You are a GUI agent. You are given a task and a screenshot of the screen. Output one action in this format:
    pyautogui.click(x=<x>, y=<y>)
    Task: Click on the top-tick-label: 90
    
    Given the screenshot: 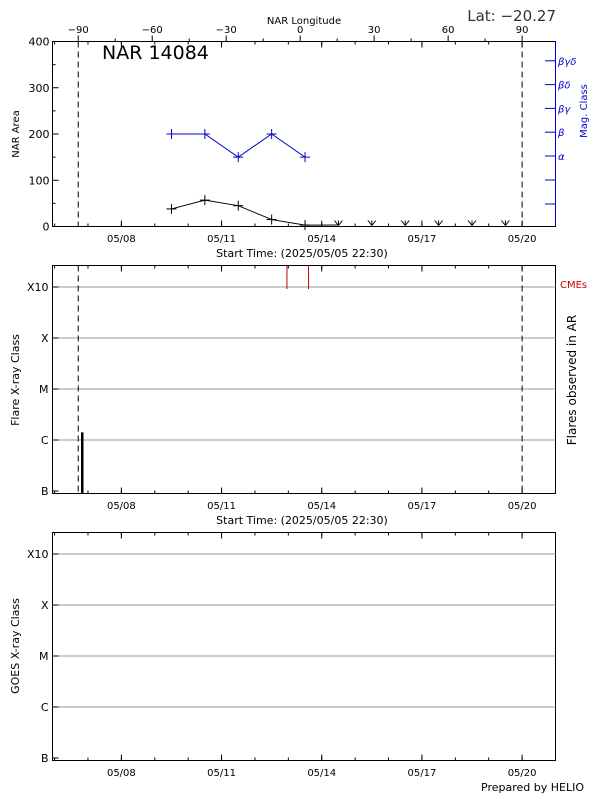 What is the action you would take?
    pyautogui.click(x=522, y=30)
    